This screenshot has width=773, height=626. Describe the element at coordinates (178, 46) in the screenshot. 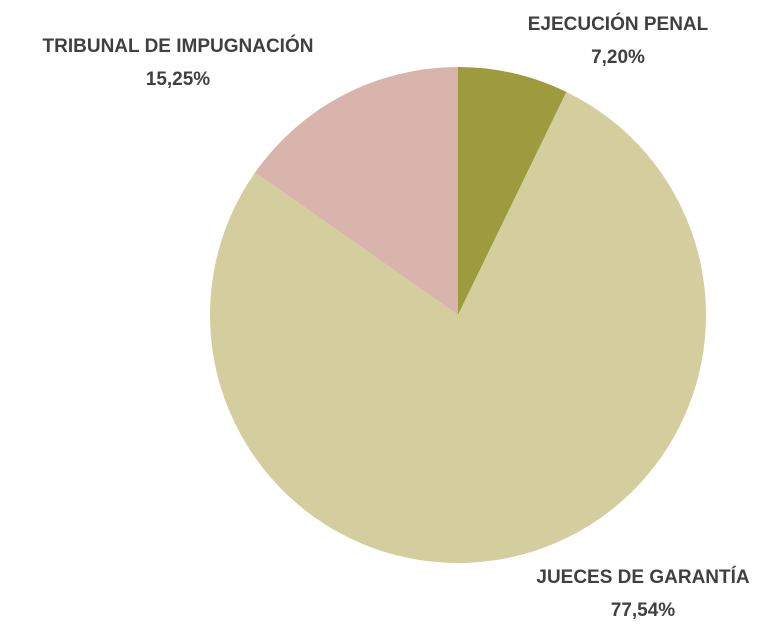

I see `slice-category-label: TRIBUNAL DE IMPUGNACIÓN` at that location.